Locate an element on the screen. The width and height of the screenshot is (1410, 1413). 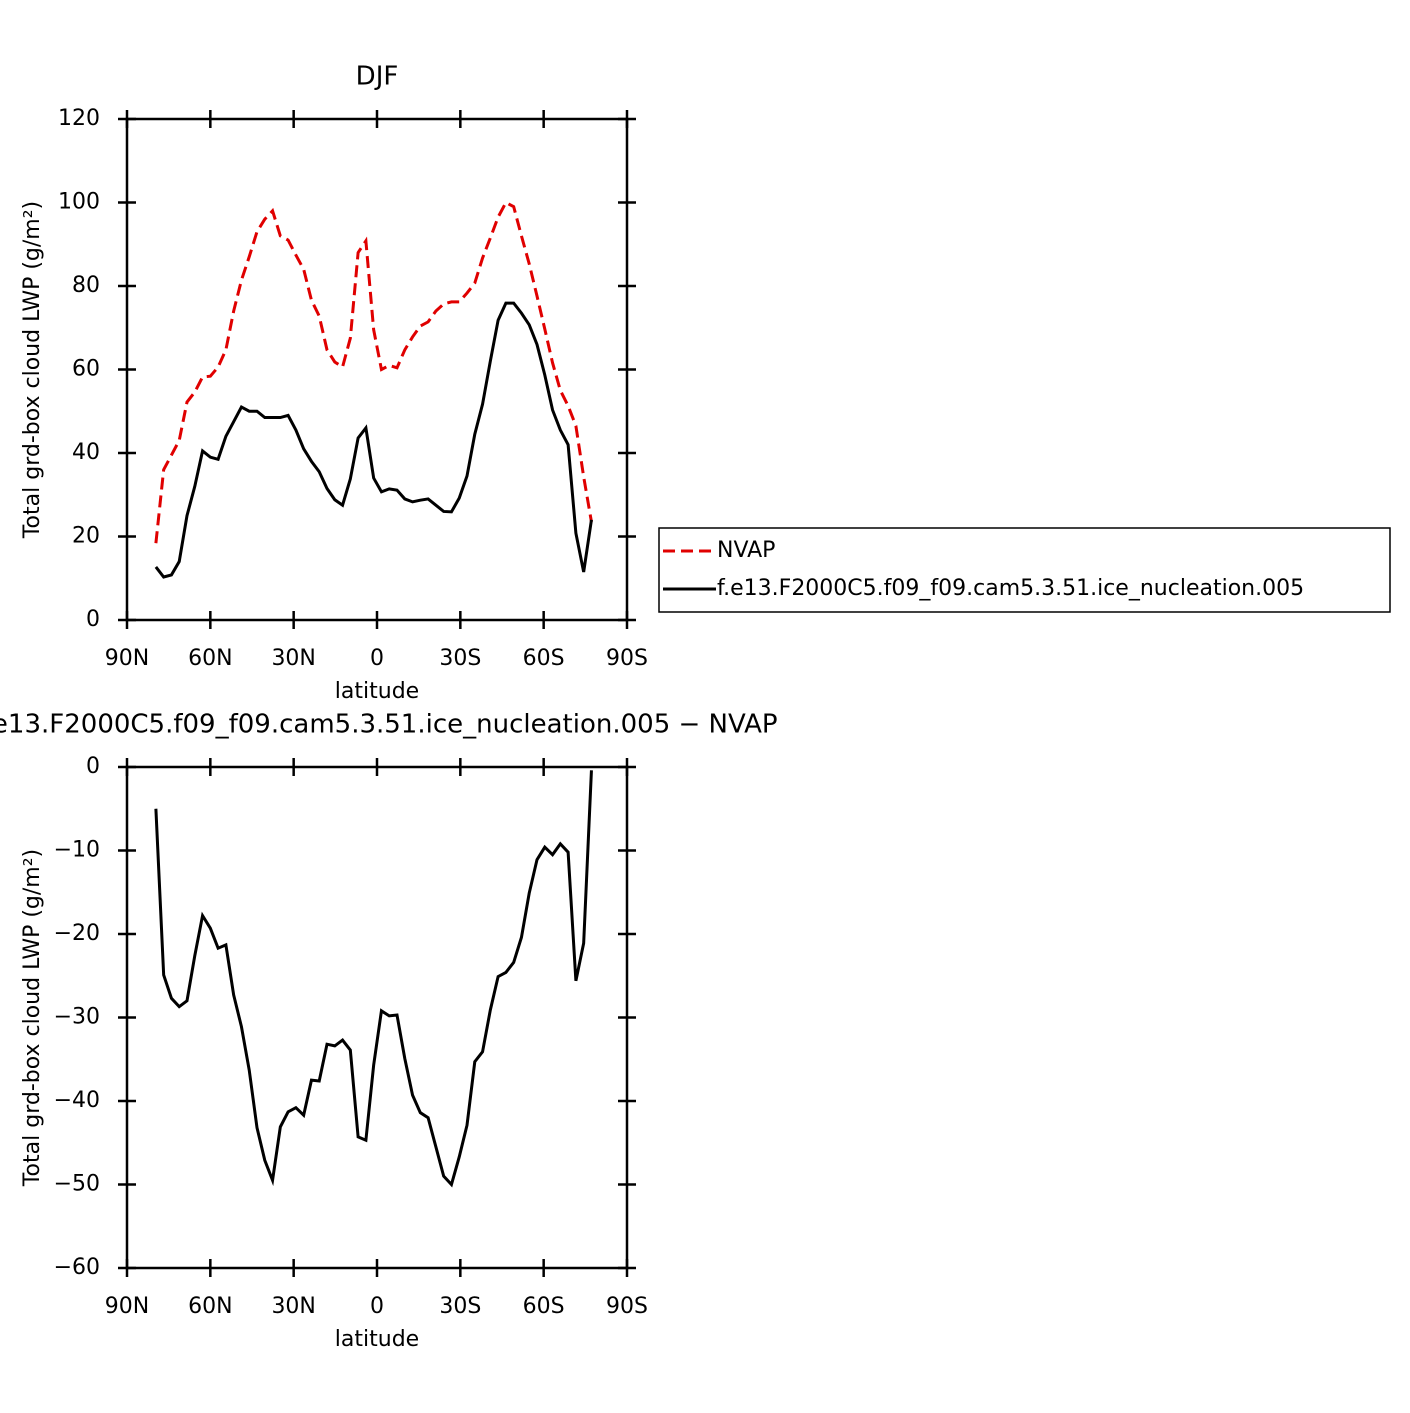
y-tick-label: −30 is located at coordinates (77, 1017).